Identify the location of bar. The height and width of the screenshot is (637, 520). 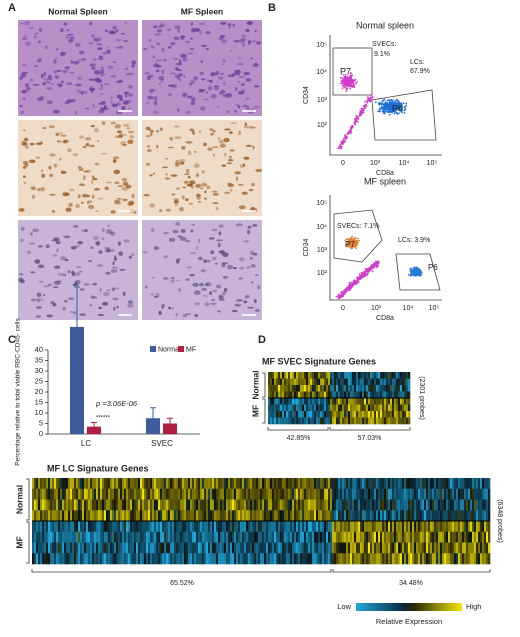
(77, 380).